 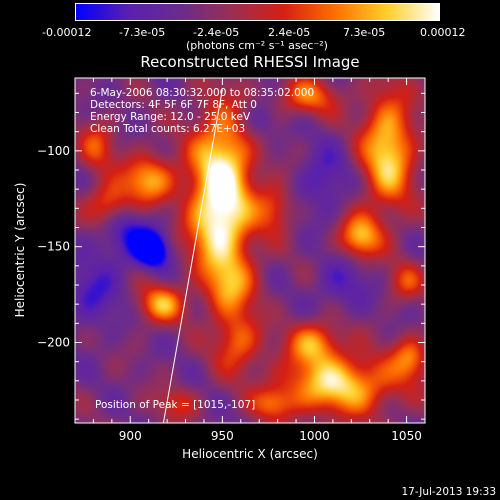 I want to click on annotation-line: Detectors: 4F 5F 6F 7F 8F, Att 0, so click(x=173, y=105).